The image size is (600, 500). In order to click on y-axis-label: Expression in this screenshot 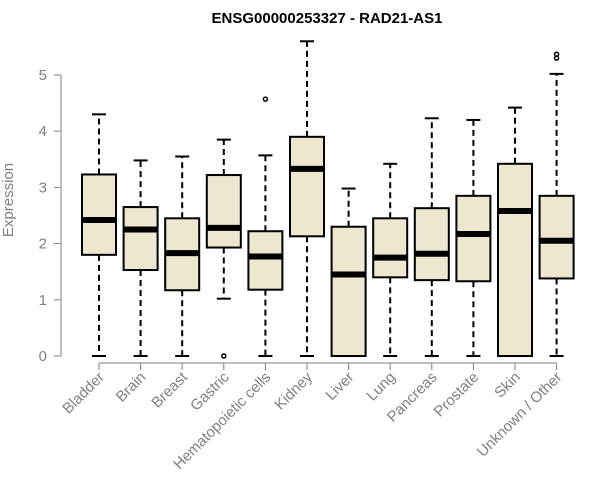, I will do `click(8, 200)`.